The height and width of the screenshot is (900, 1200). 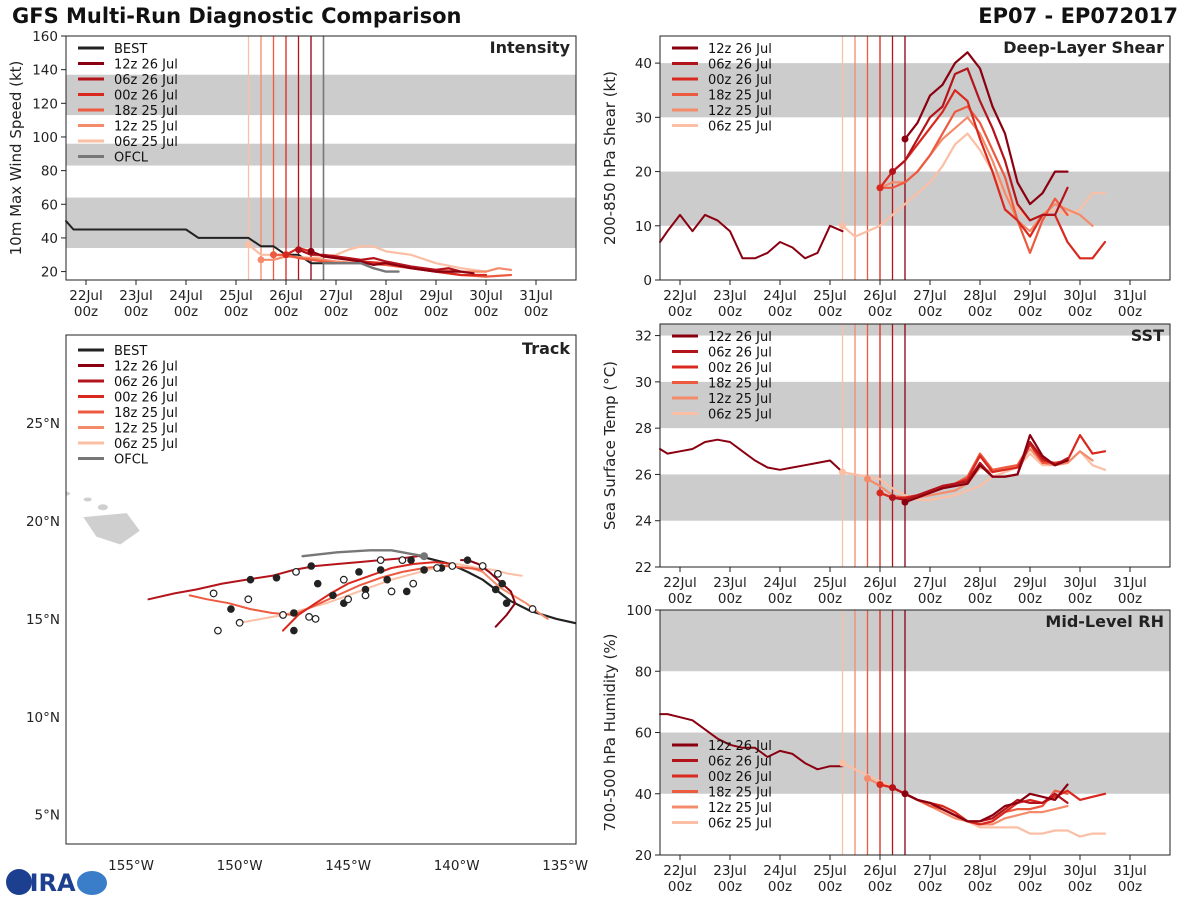 I want to click on lon-tick-label: 150°W, so click(x=240, y=866).